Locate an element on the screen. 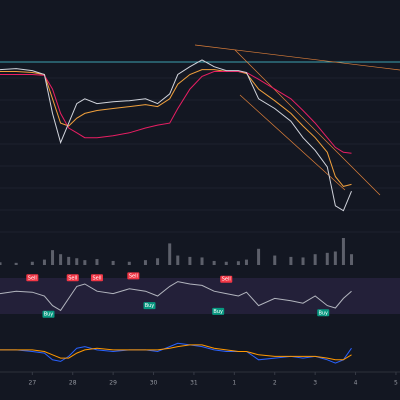 The width and height of the screenshot is (400, 400). x-tick-label: 28 is located at coordinates (73, 383).